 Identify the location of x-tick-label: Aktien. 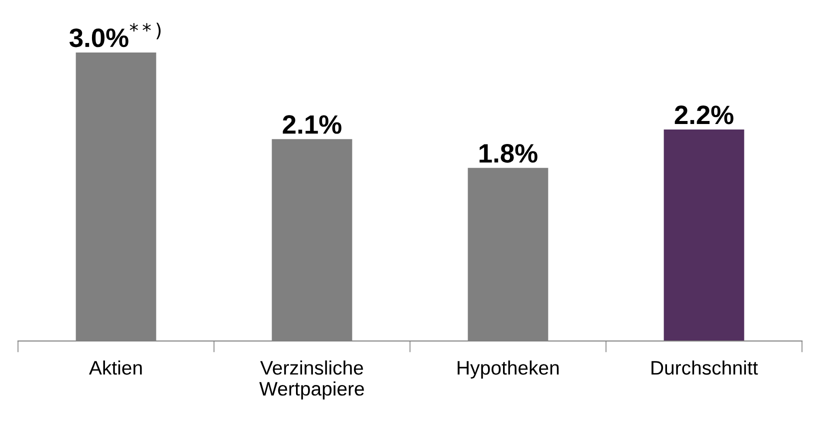
(115, 367).